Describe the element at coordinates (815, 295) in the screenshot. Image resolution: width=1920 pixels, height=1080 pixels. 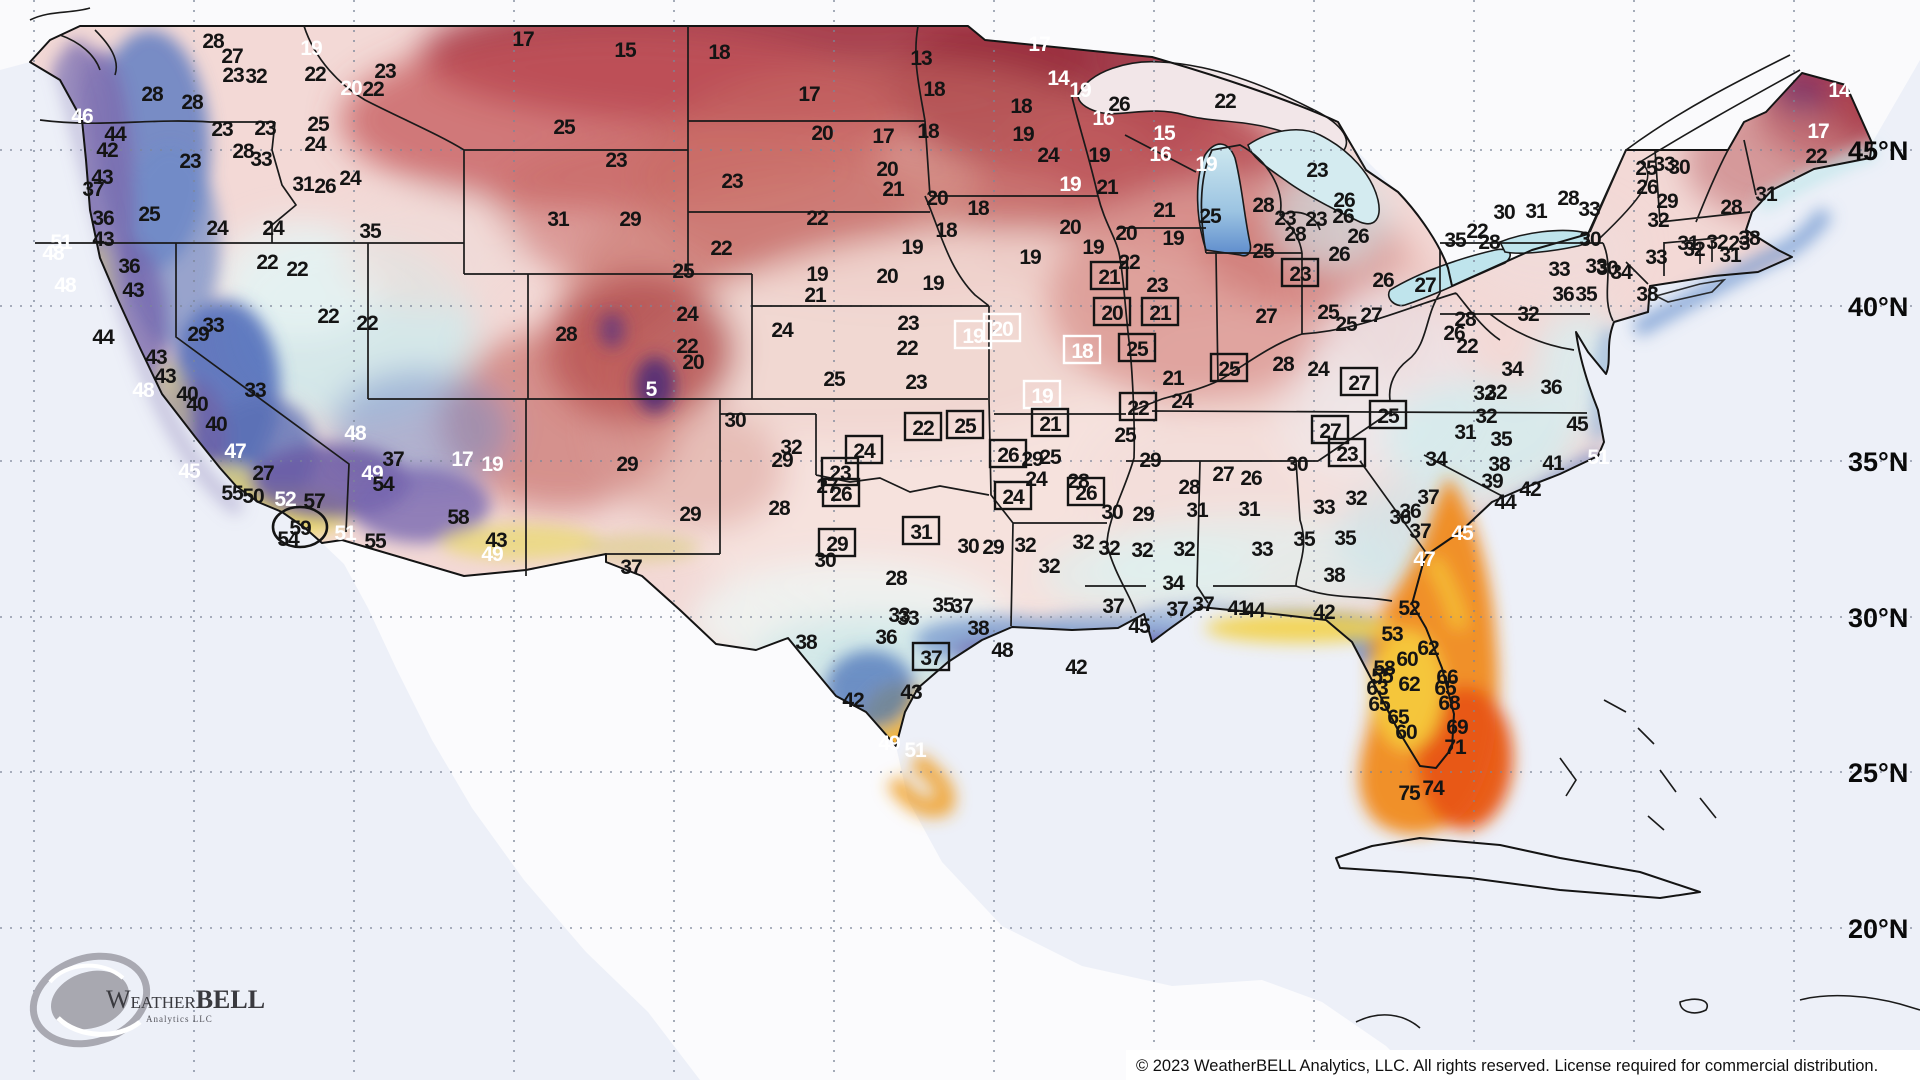
I see `station-value: 21` at that location.